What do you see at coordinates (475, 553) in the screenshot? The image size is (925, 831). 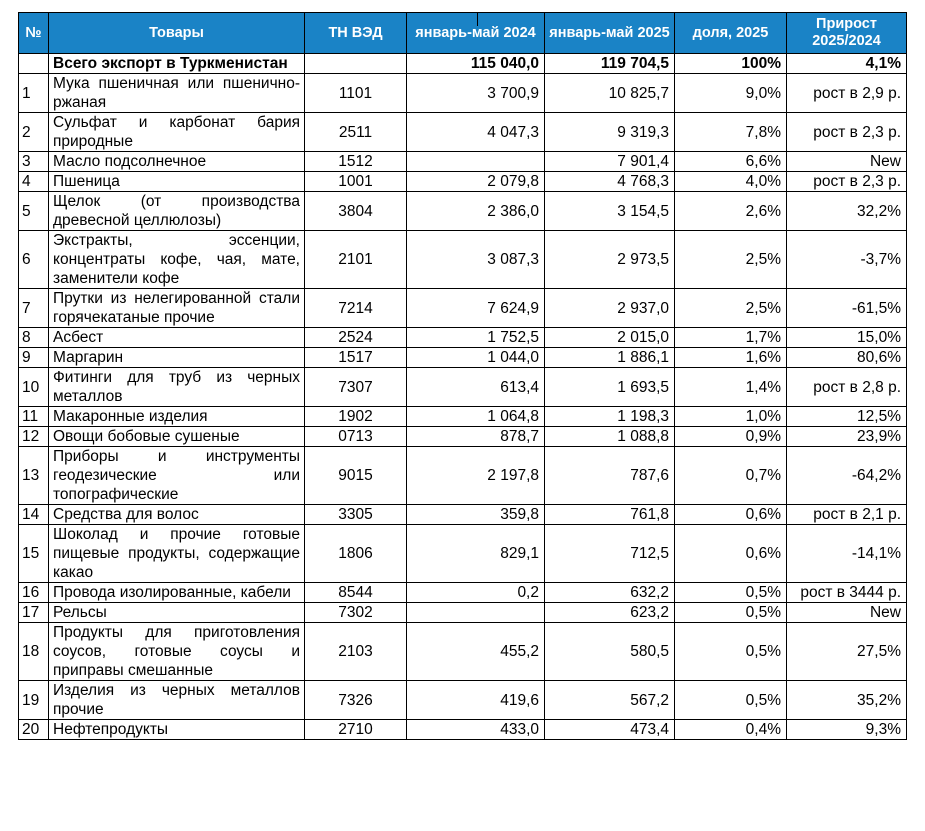 I see `row-2024: 829,1` at bounding box center [475, 553].